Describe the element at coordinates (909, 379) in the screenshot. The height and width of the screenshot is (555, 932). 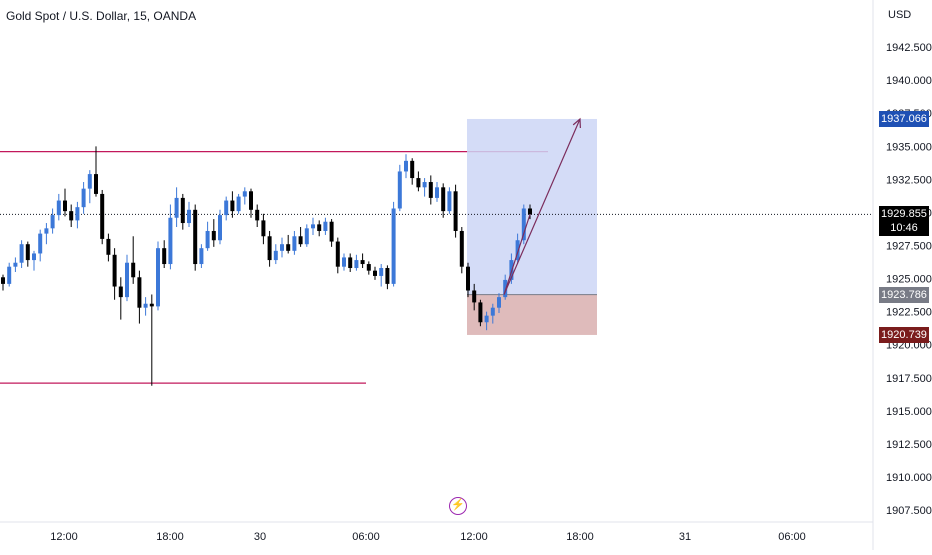
I see `y-tick-label: 1917.500` at that location.